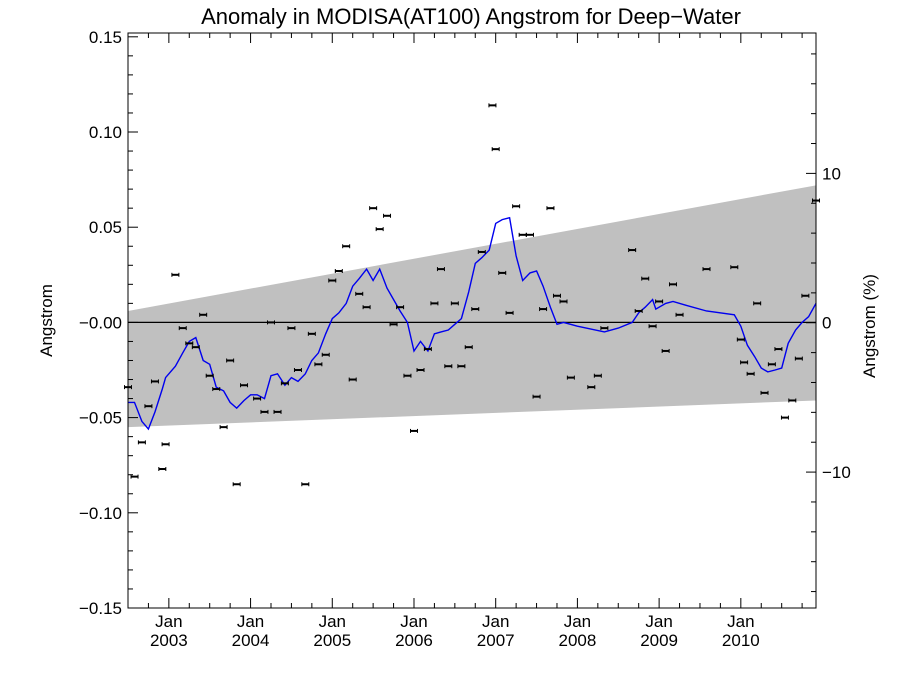  What do you see at coordinates (869, 326) in the screenshot?
I see `y-axis-right-label: Angstrom (%)` at bounding box center [869, 326].